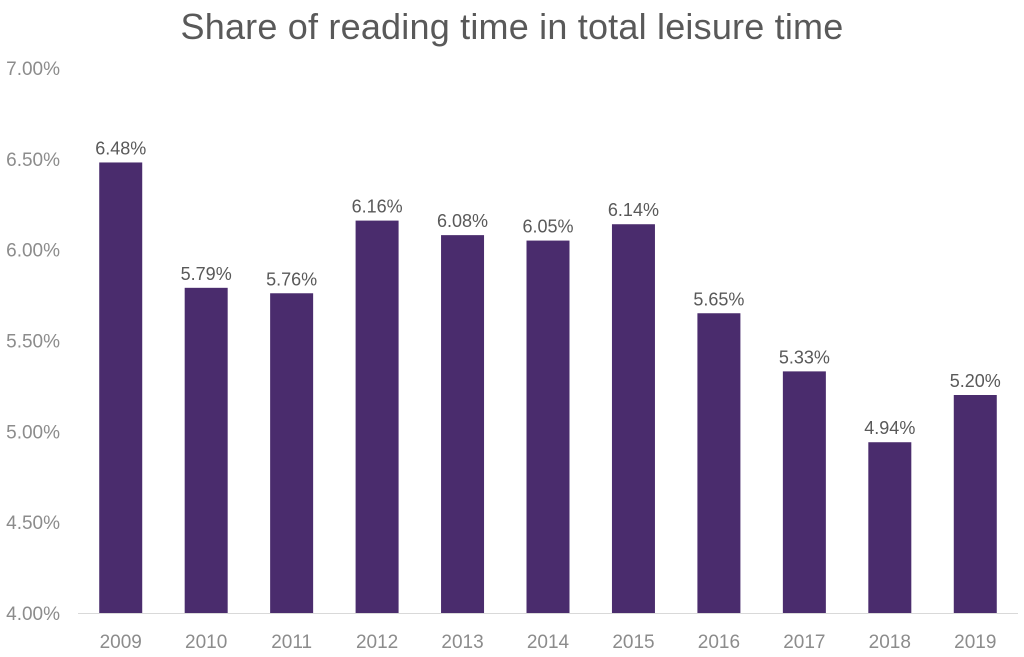 This screenshot has width=1024, height=657. Describe the element at coordinates (33, 432) in the screenshot. I see `y-tick-label: 5.00%` at that location.